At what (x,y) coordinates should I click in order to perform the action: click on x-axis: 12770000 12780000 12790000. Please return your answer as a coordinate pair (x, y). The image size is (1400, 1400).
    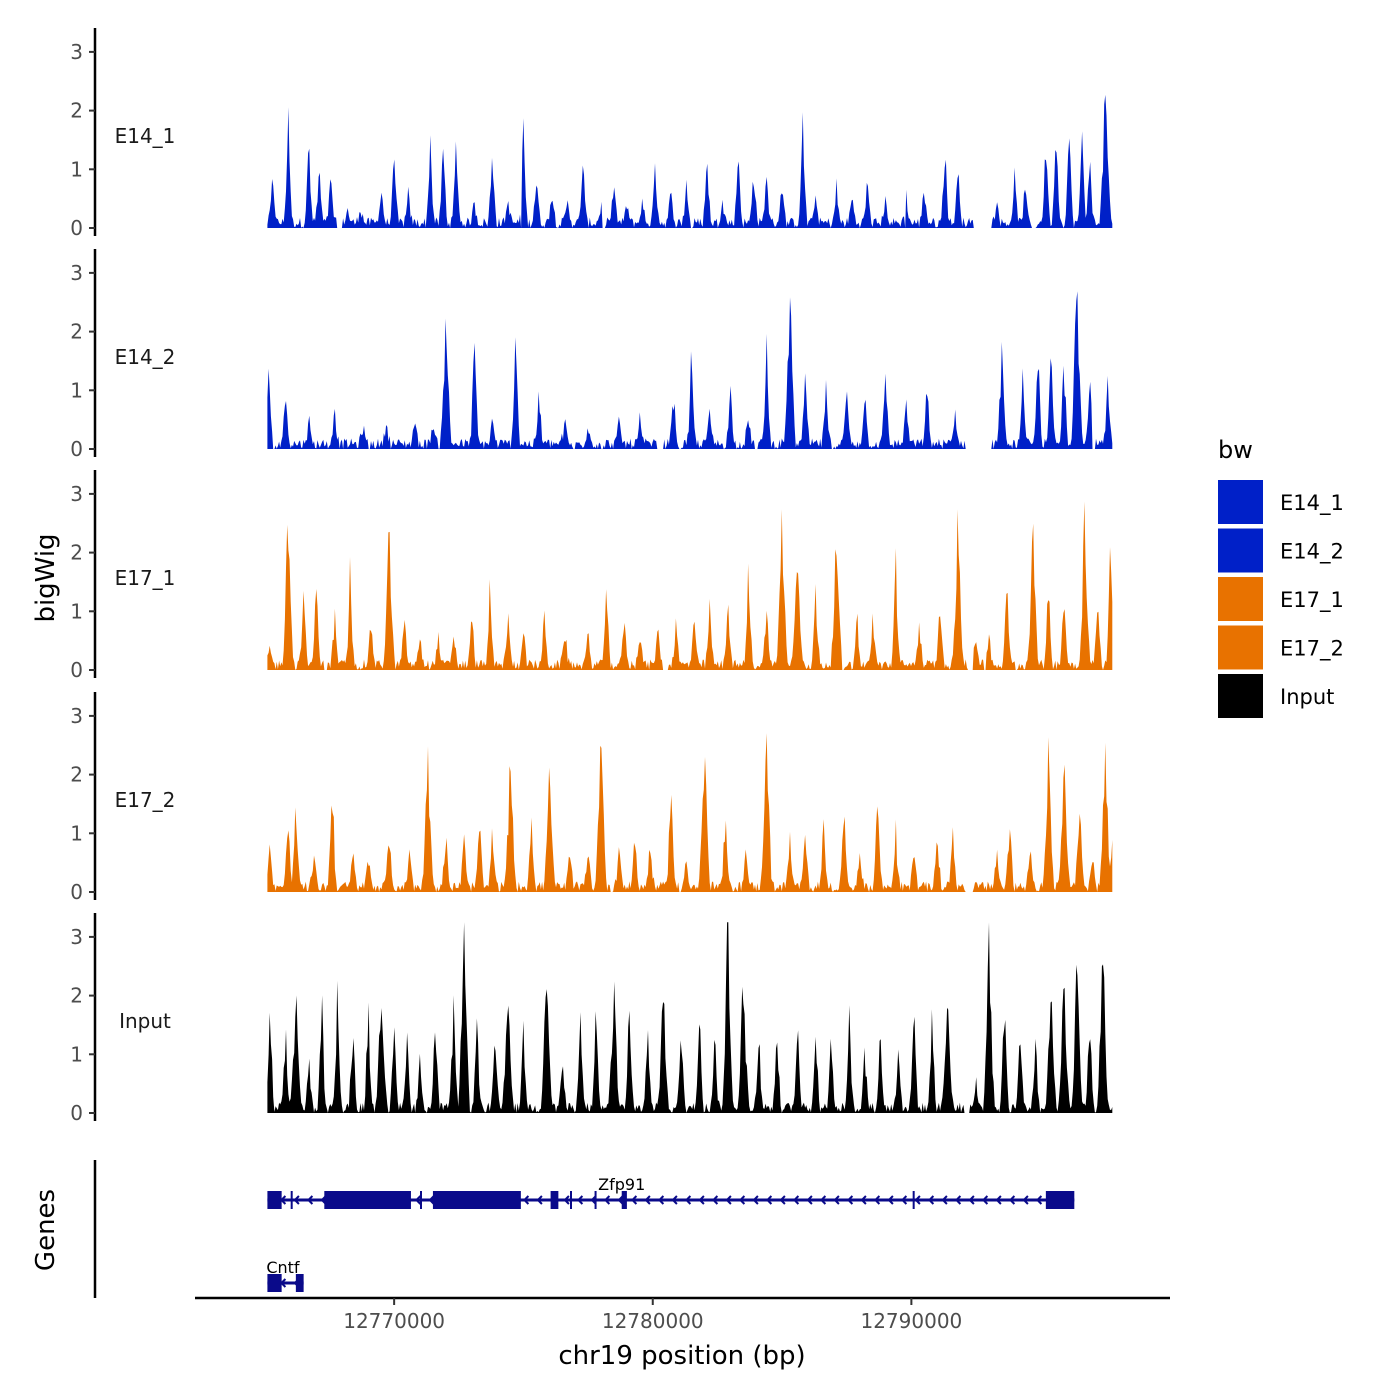
    Looking at the image, I should click on (682, 1314).